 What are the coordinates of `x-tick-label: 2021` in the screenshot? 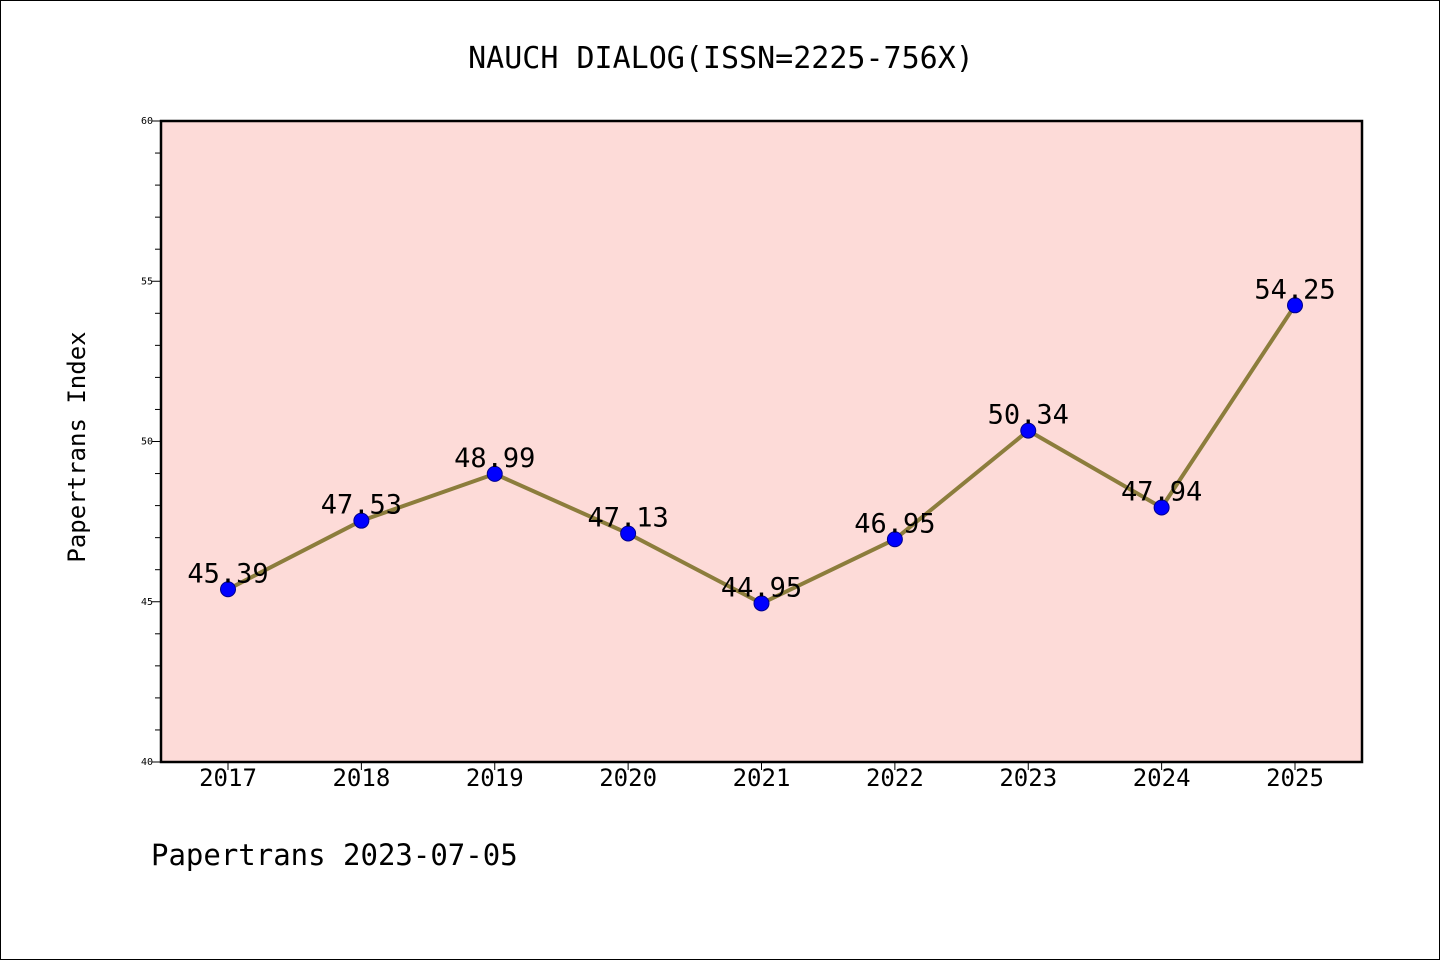 It's located at (762, 778).